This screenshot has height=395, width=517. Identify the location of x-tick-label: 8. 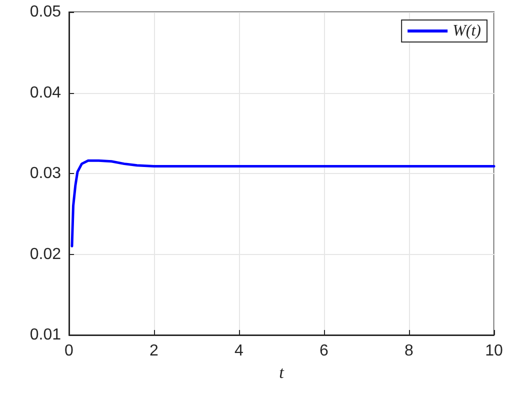
(409, 351).